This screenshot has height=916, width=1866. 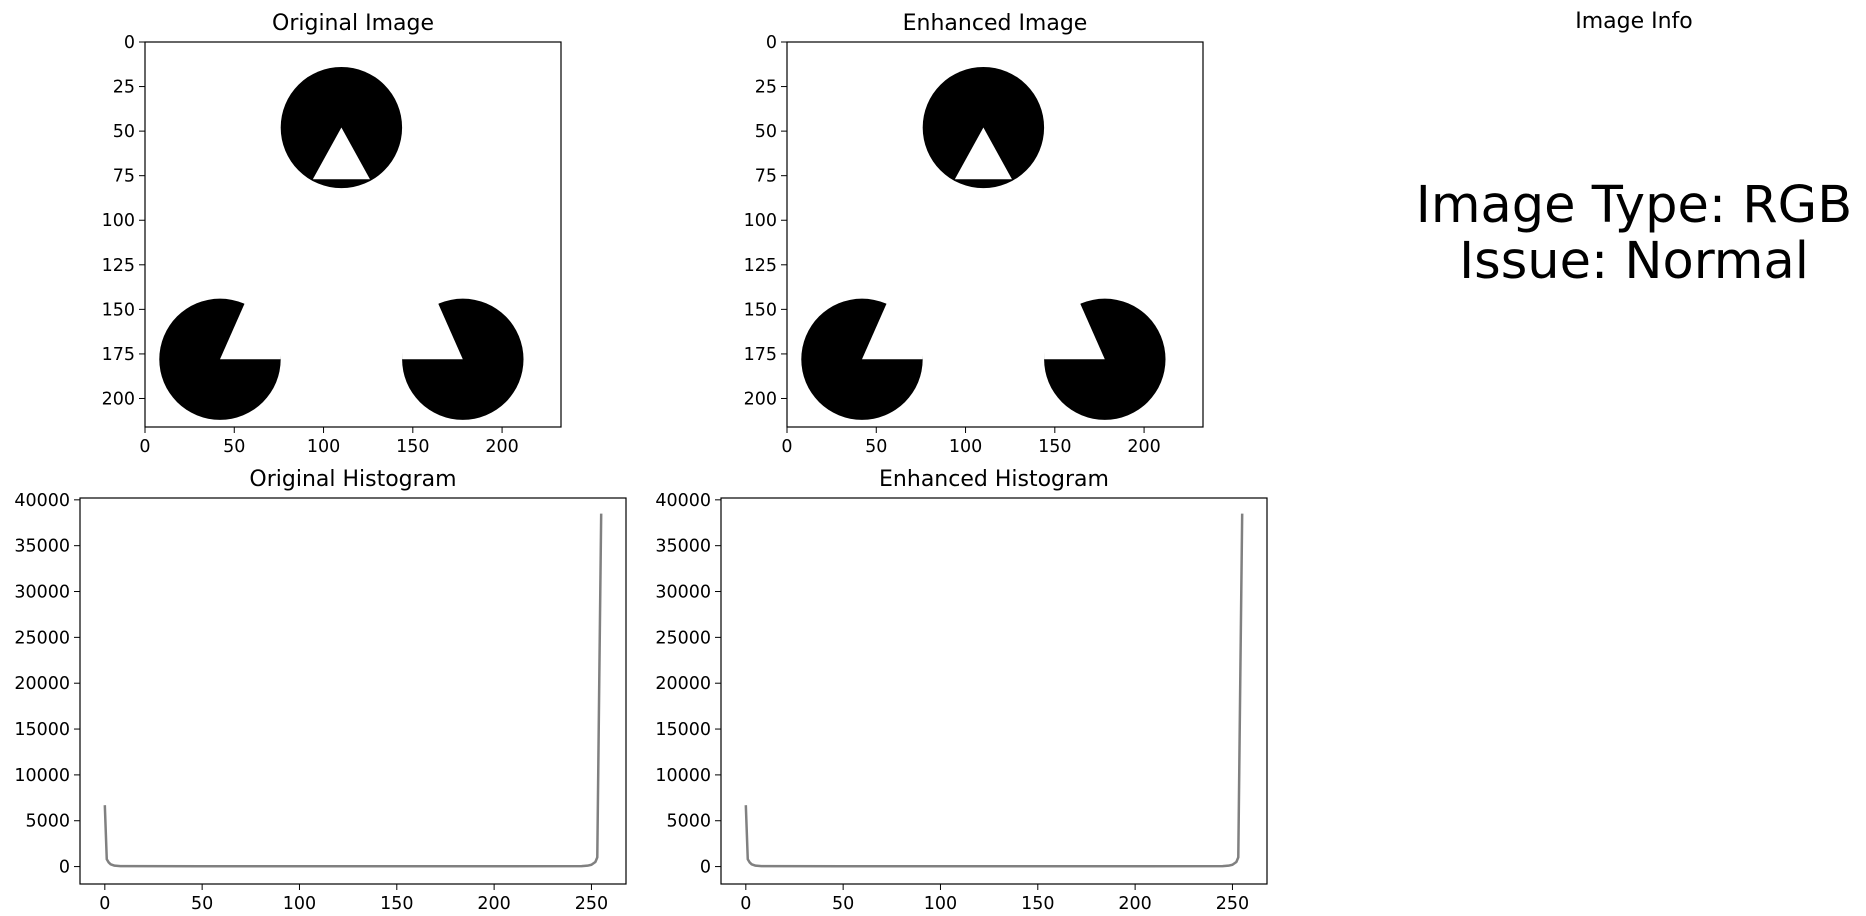 I want to click on panel-title: Original Histogram, so click(x=352, y=479).